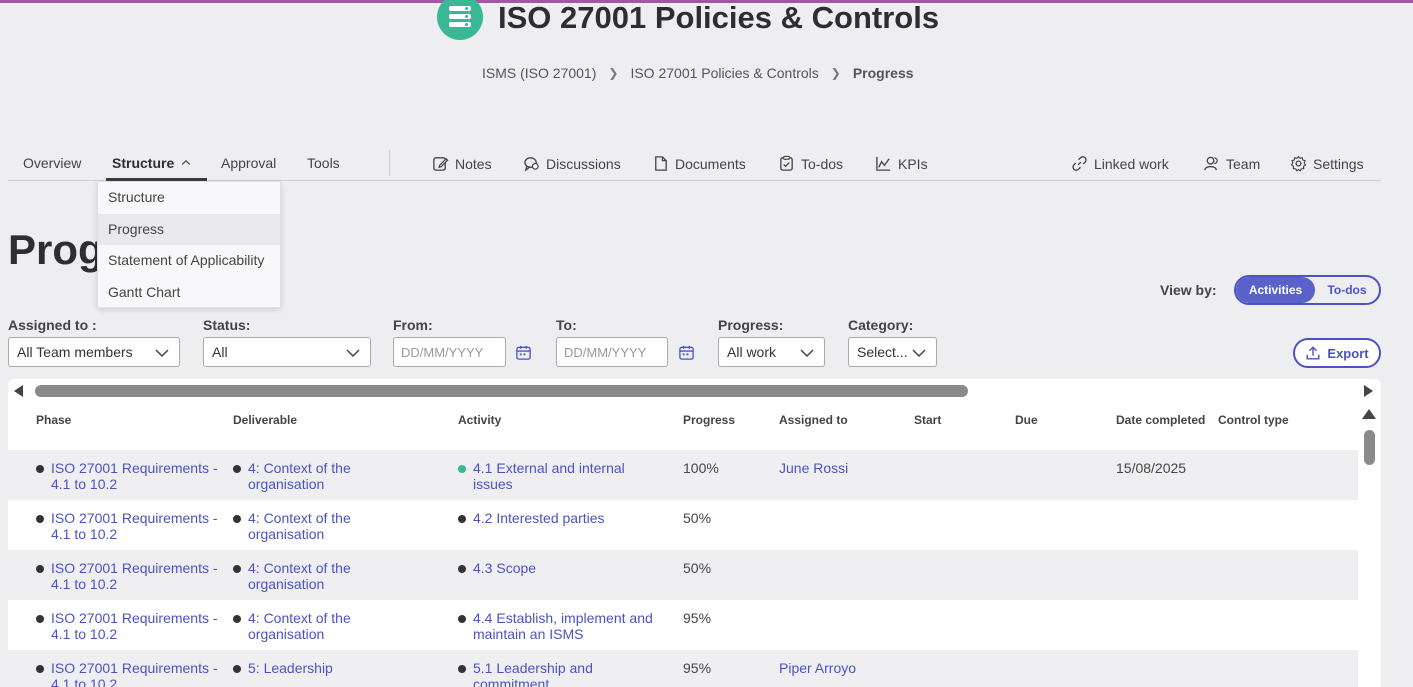 This screenshot has height=687, width=1413. I want to click on tab-label: Discussions, so click(583, 163).